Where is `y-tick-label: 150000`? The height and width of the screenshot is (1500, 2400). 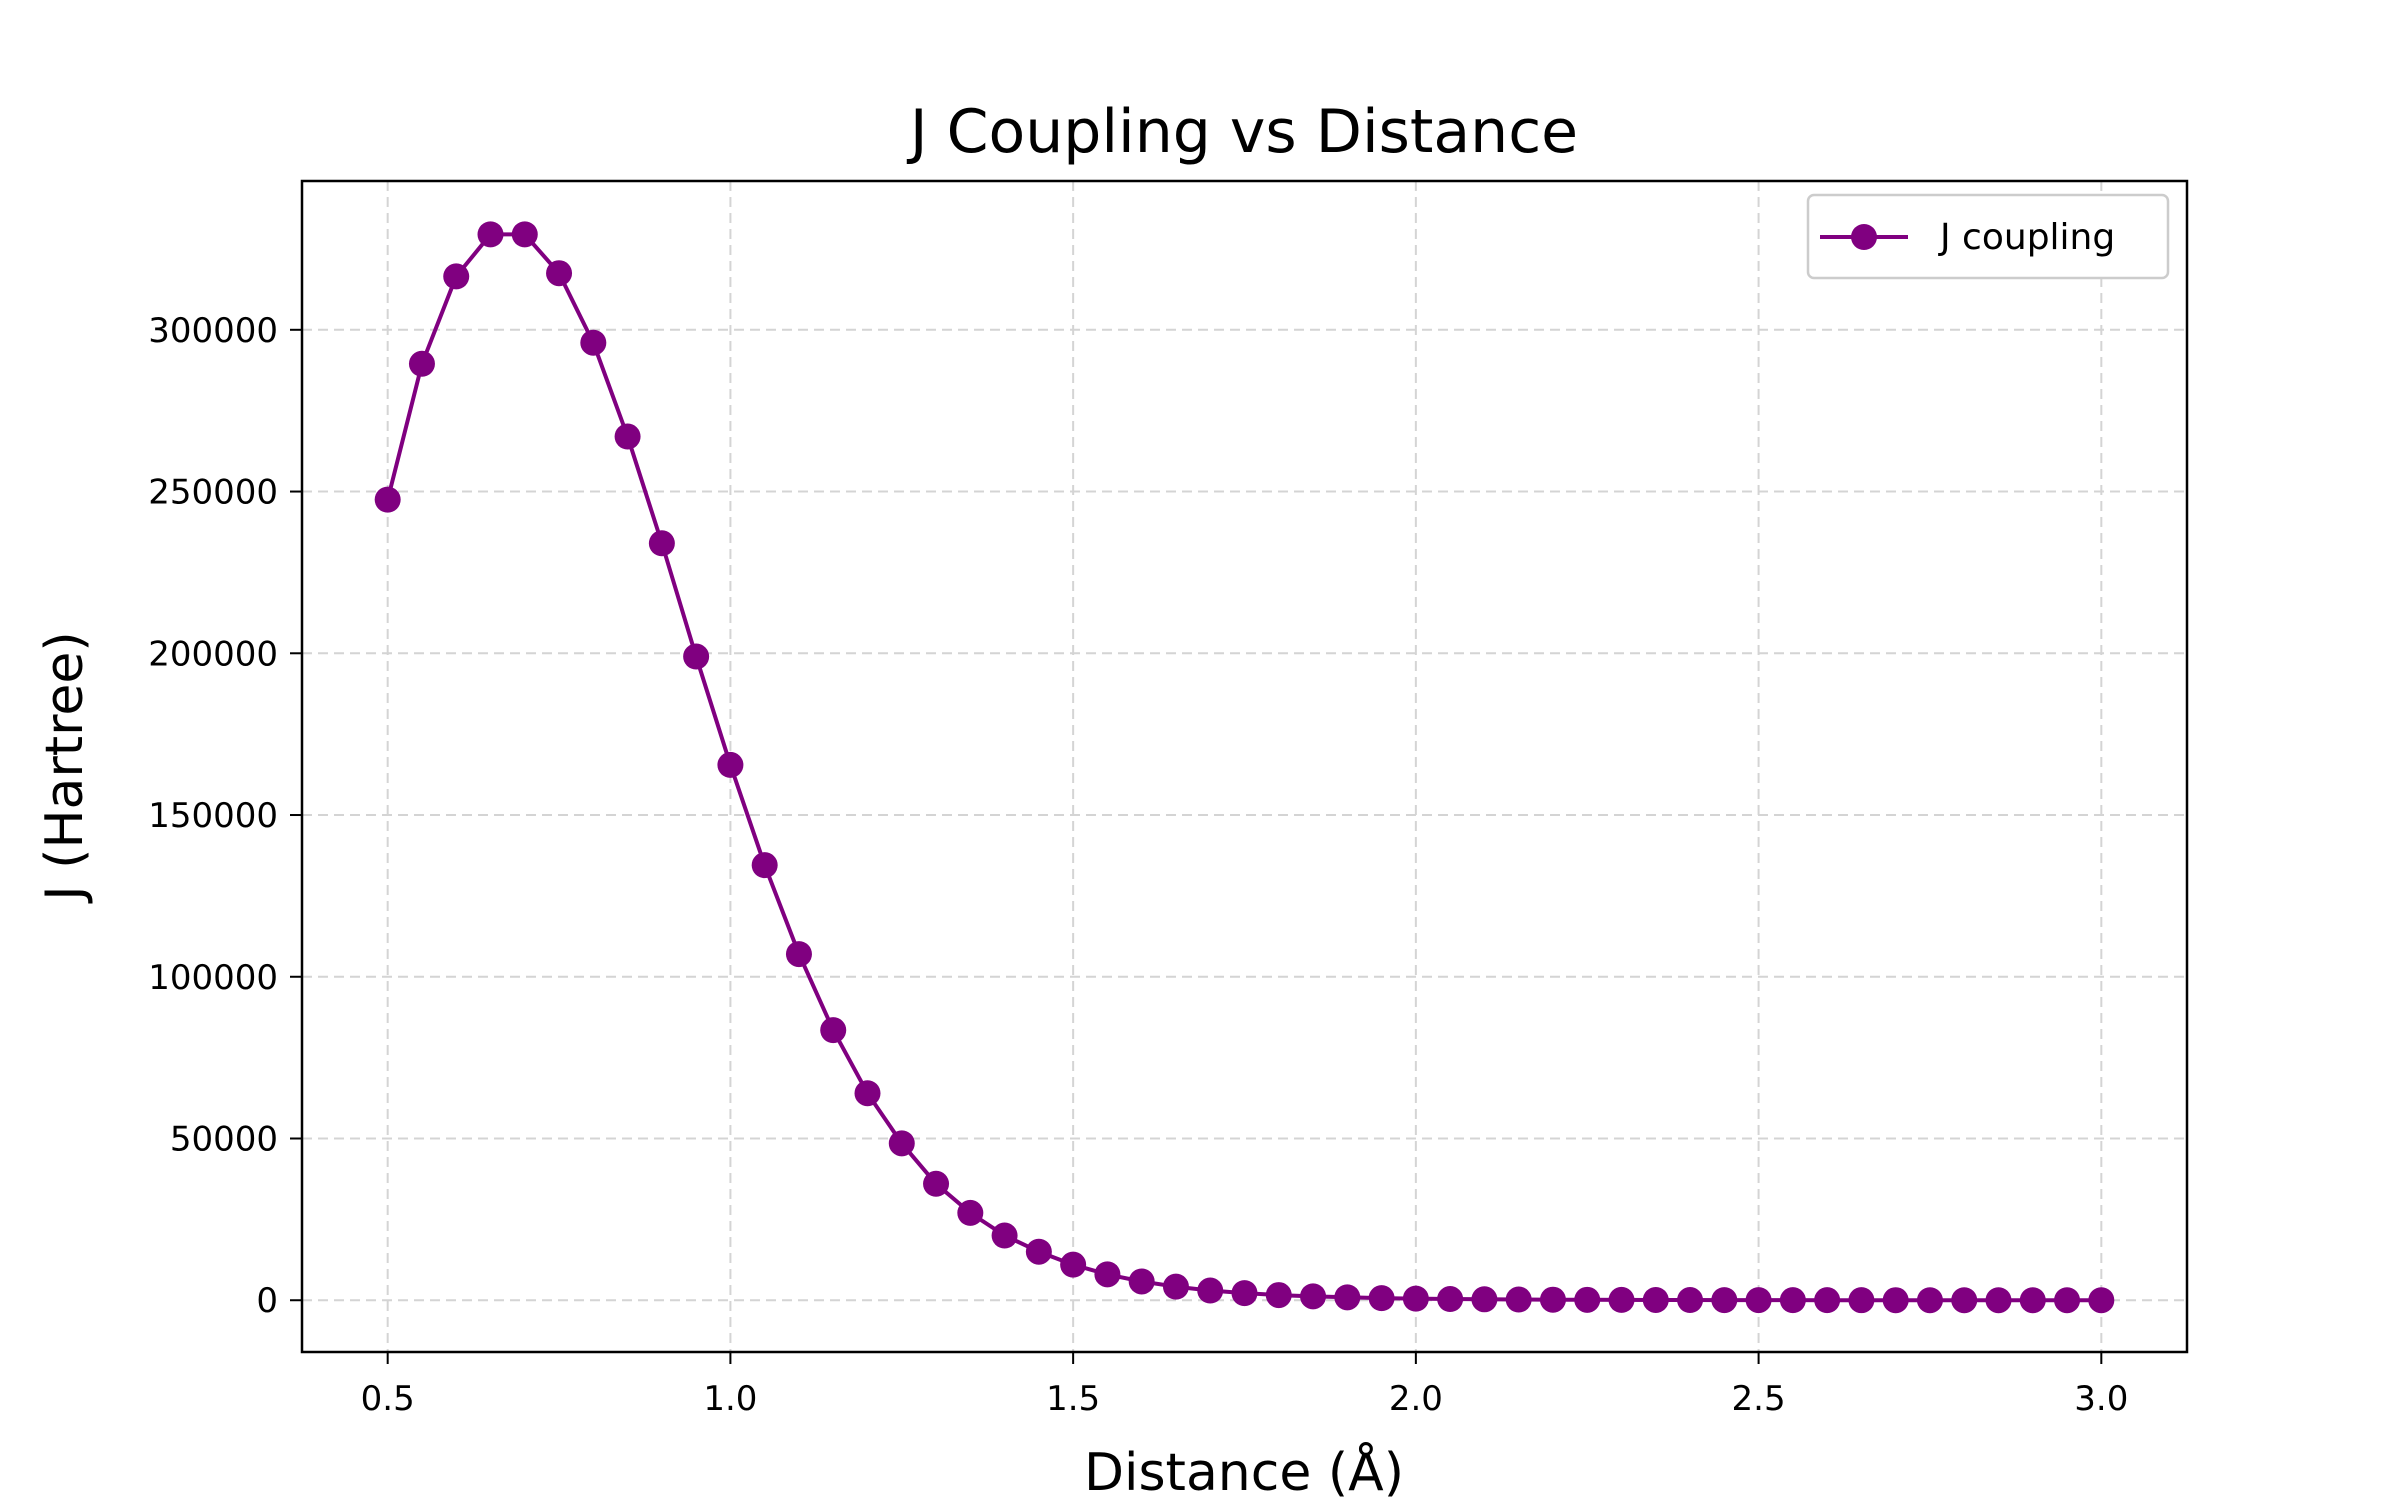 y-tick-label: 150000 is located at coordinates (213, 816).